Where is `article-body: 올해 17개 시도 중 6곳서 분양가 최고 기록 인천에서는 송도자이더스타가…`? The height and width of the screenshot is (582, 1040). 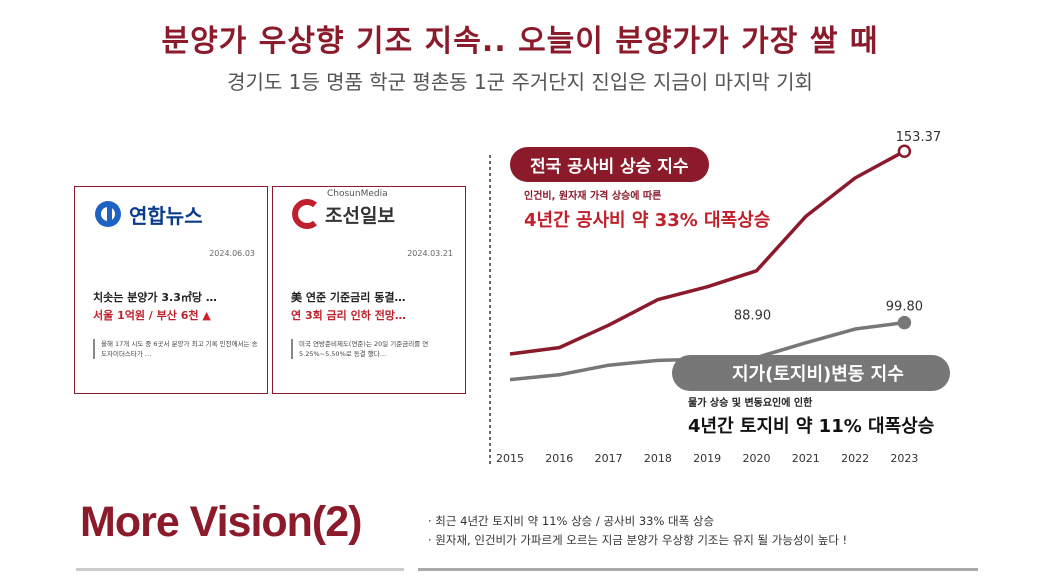 article-body: 올해 17개 시도 중 6곳서 분양가 최고 기록 인천에서는 송도자이더스타가… is located at coordinates (176, 349).